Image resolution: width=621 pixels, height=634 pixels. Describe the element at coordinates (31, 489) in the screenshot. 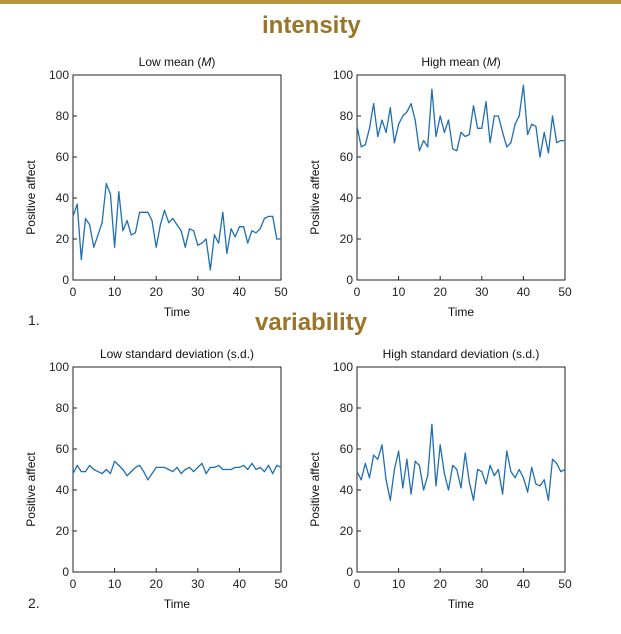

I see `y-axis-label: Positive affect` at that location.